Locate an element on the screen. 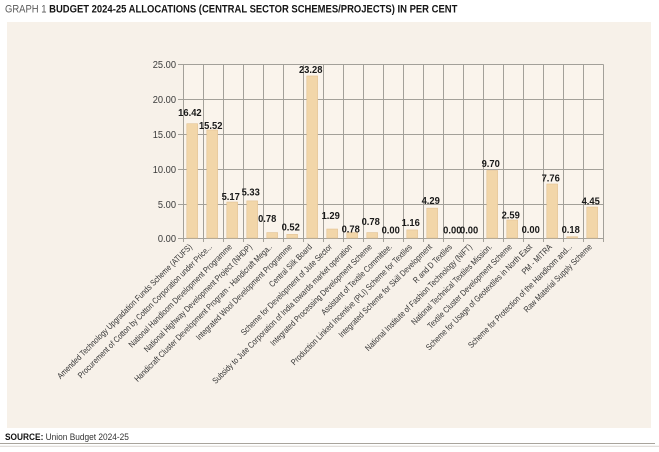 The width and height of the screenshot is (659, 452). svg-text: 20.00 is located at coordinates (164, 100).